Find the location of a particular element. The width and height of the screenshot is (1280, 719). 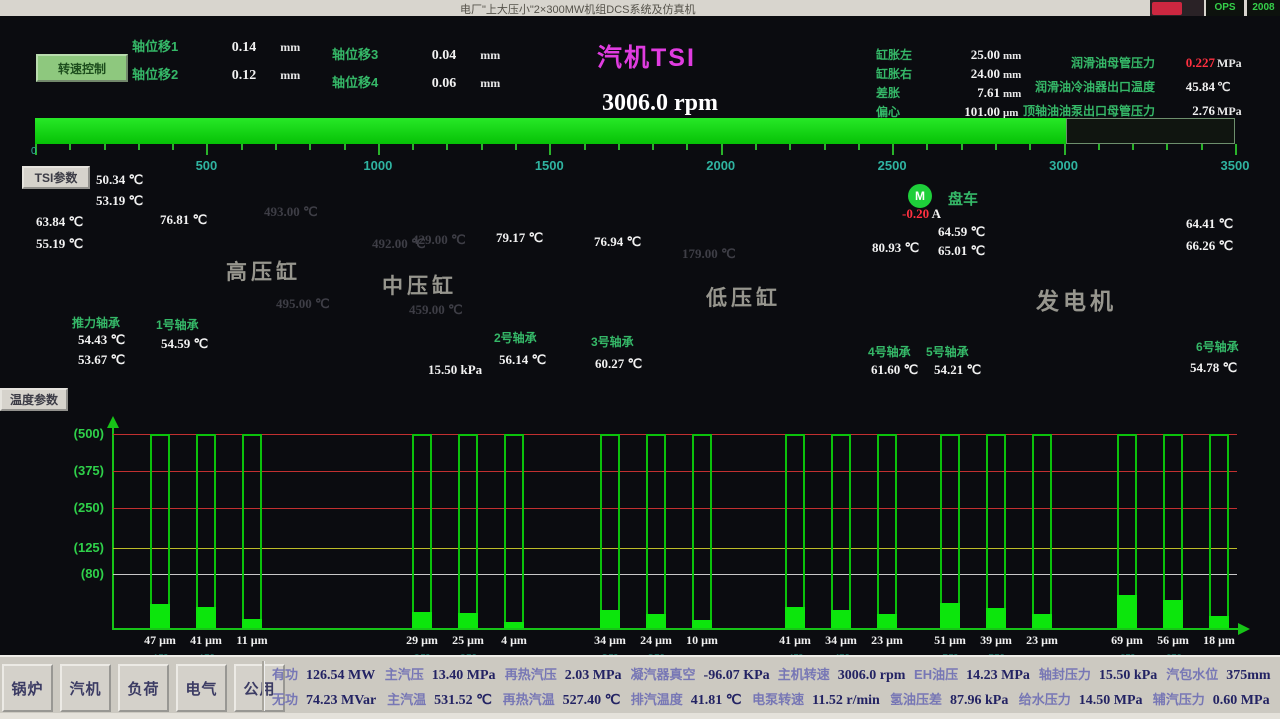

speed-tick-label: 1500 is located at coordinates (549, 165).